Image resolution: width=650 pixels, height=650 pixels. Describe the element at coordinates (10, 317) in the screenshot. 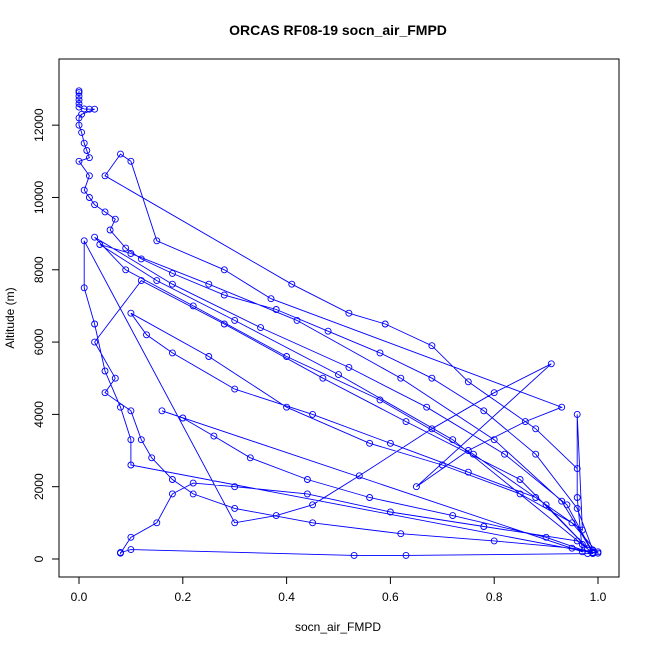

I see `y-axis-label: Altitude (m)` at that location.